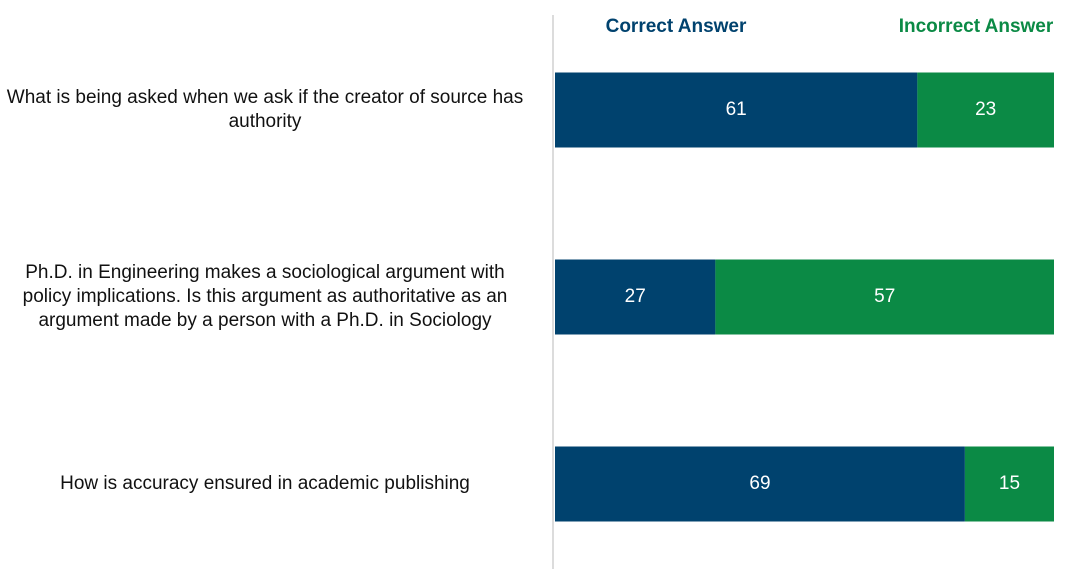 Image resolution: width=1088 pixels, height=569 pixels. I want to click on data-label: 57, so click(884, 296).